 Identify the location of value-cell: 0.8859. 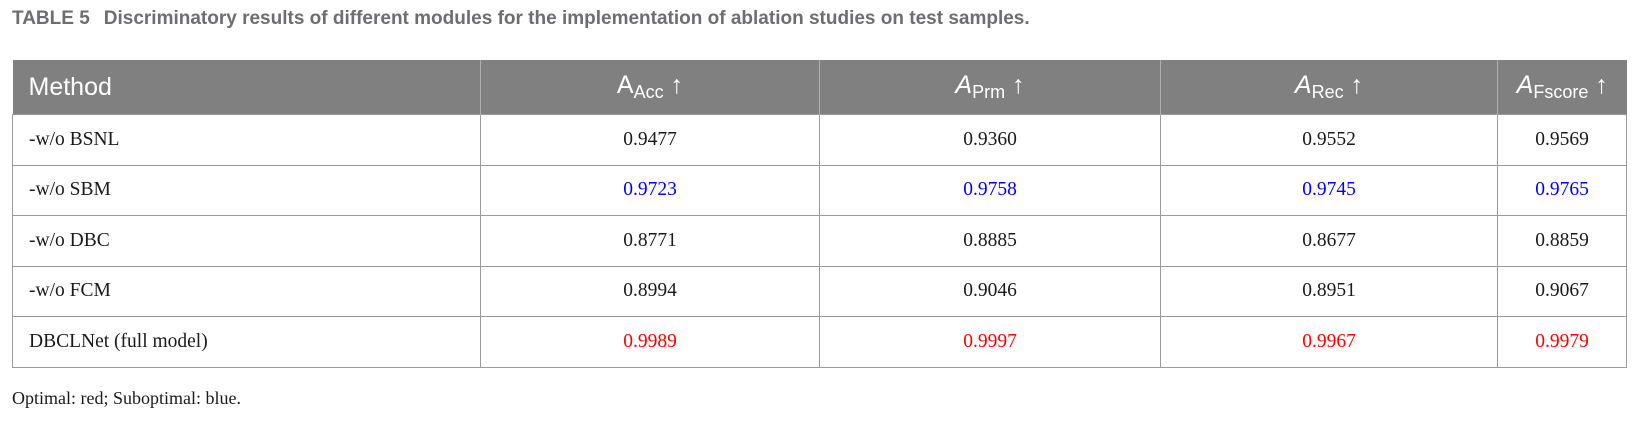
(1562, 241).